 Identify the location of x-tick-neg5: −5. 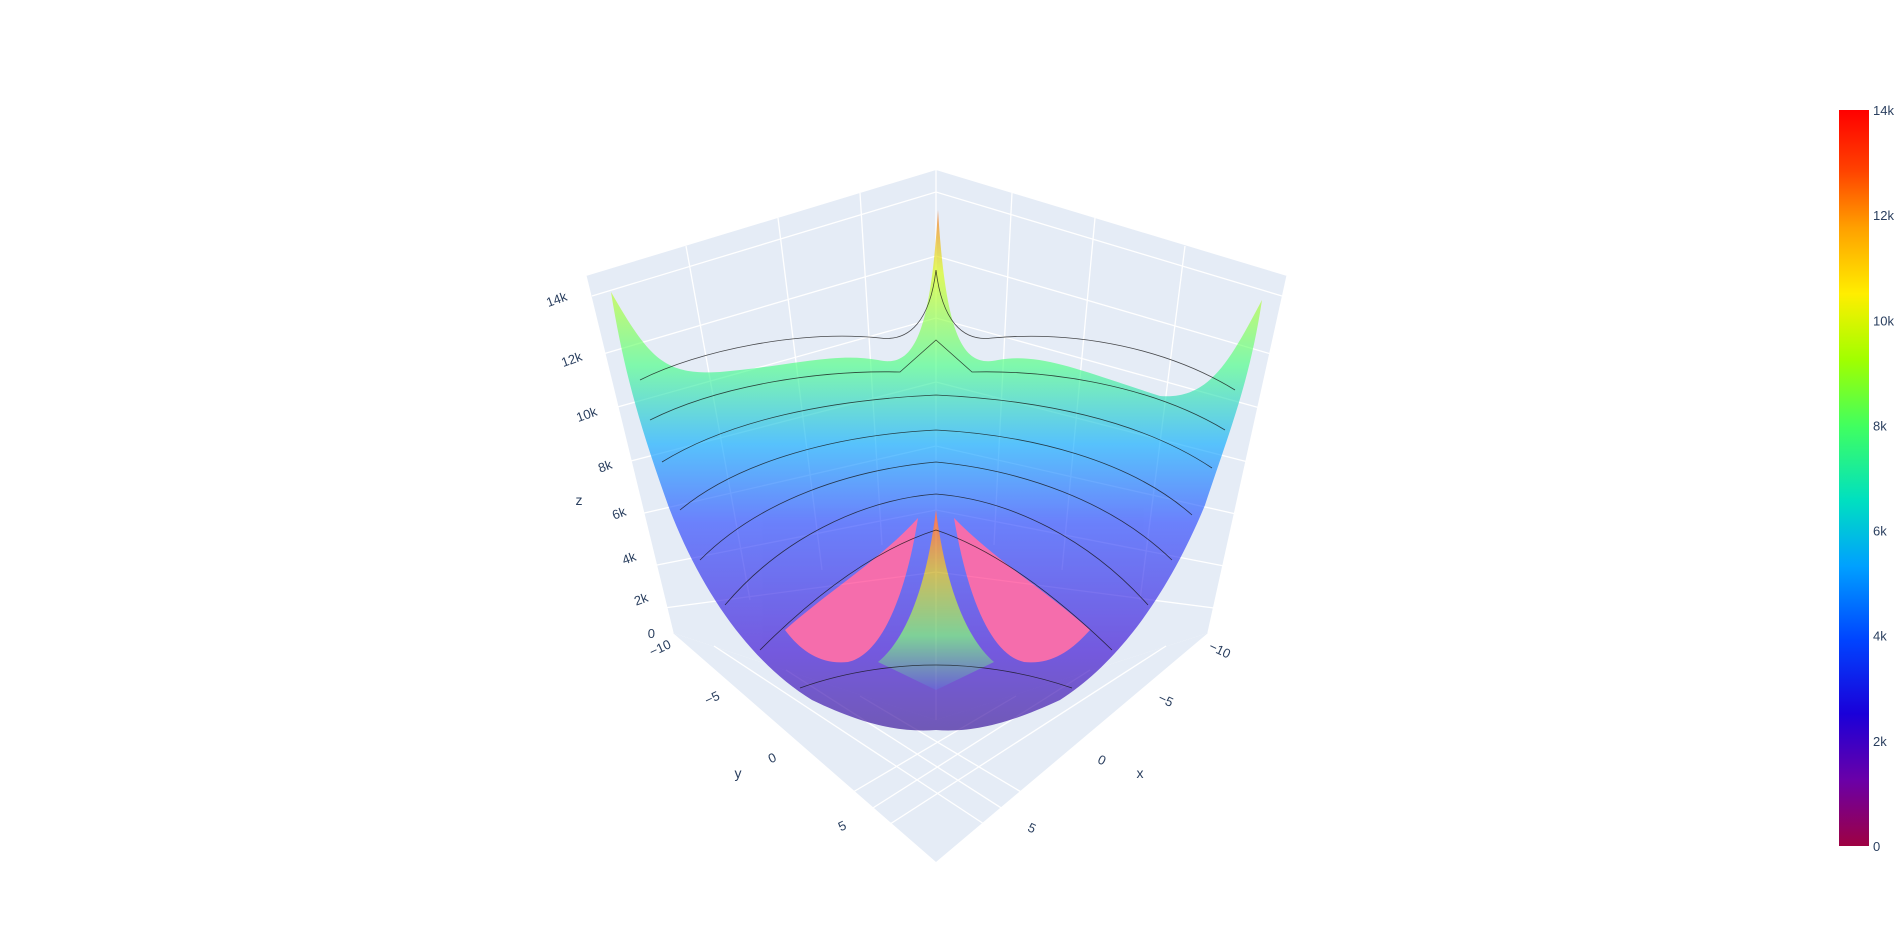
(1166, 700).